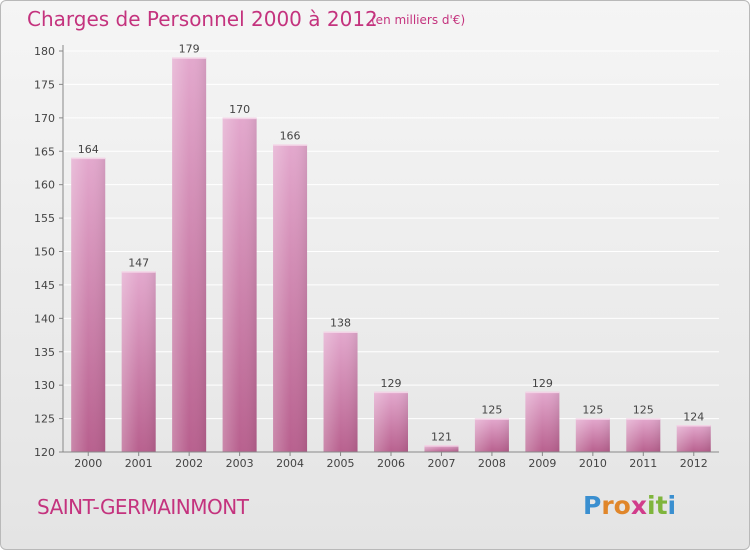  What do you see at coordinates (44, 419) in the screenshot?
I see `y-tick-label: 125` at bounding box center [44, 419].